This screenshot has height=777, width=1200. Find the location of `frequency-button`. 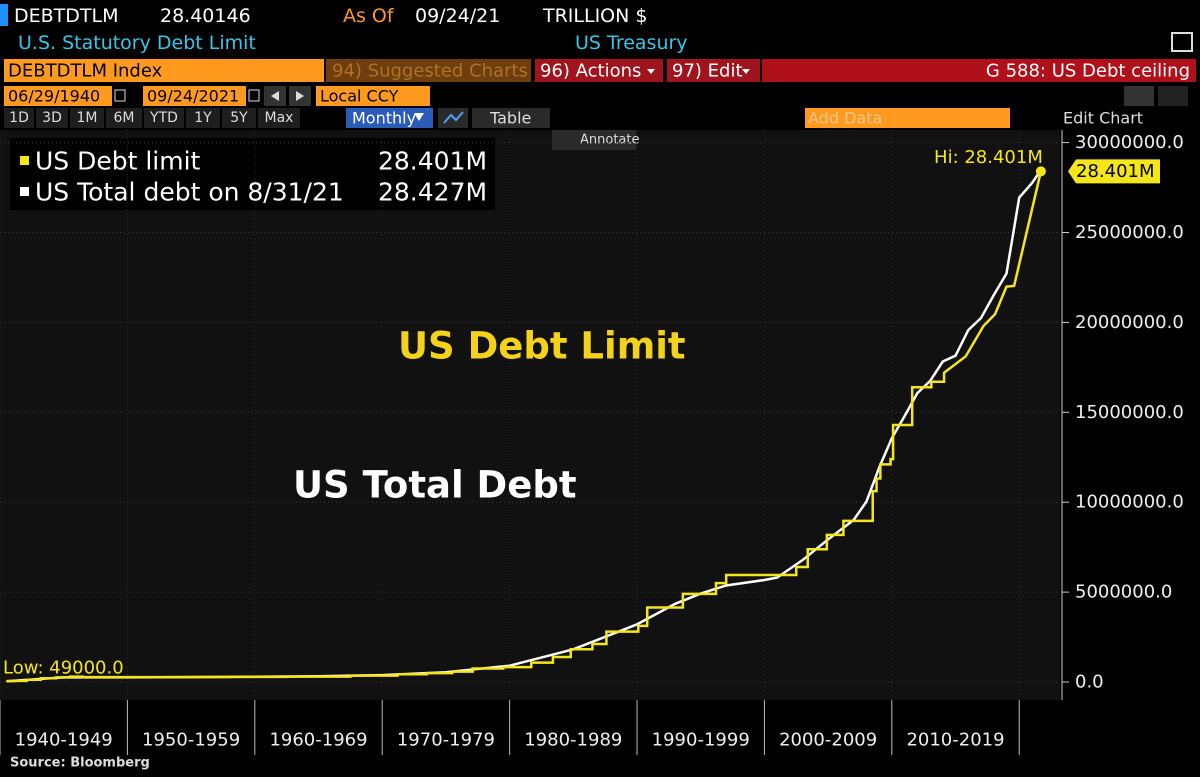

frequency-button is located at coordinates (389, 118).